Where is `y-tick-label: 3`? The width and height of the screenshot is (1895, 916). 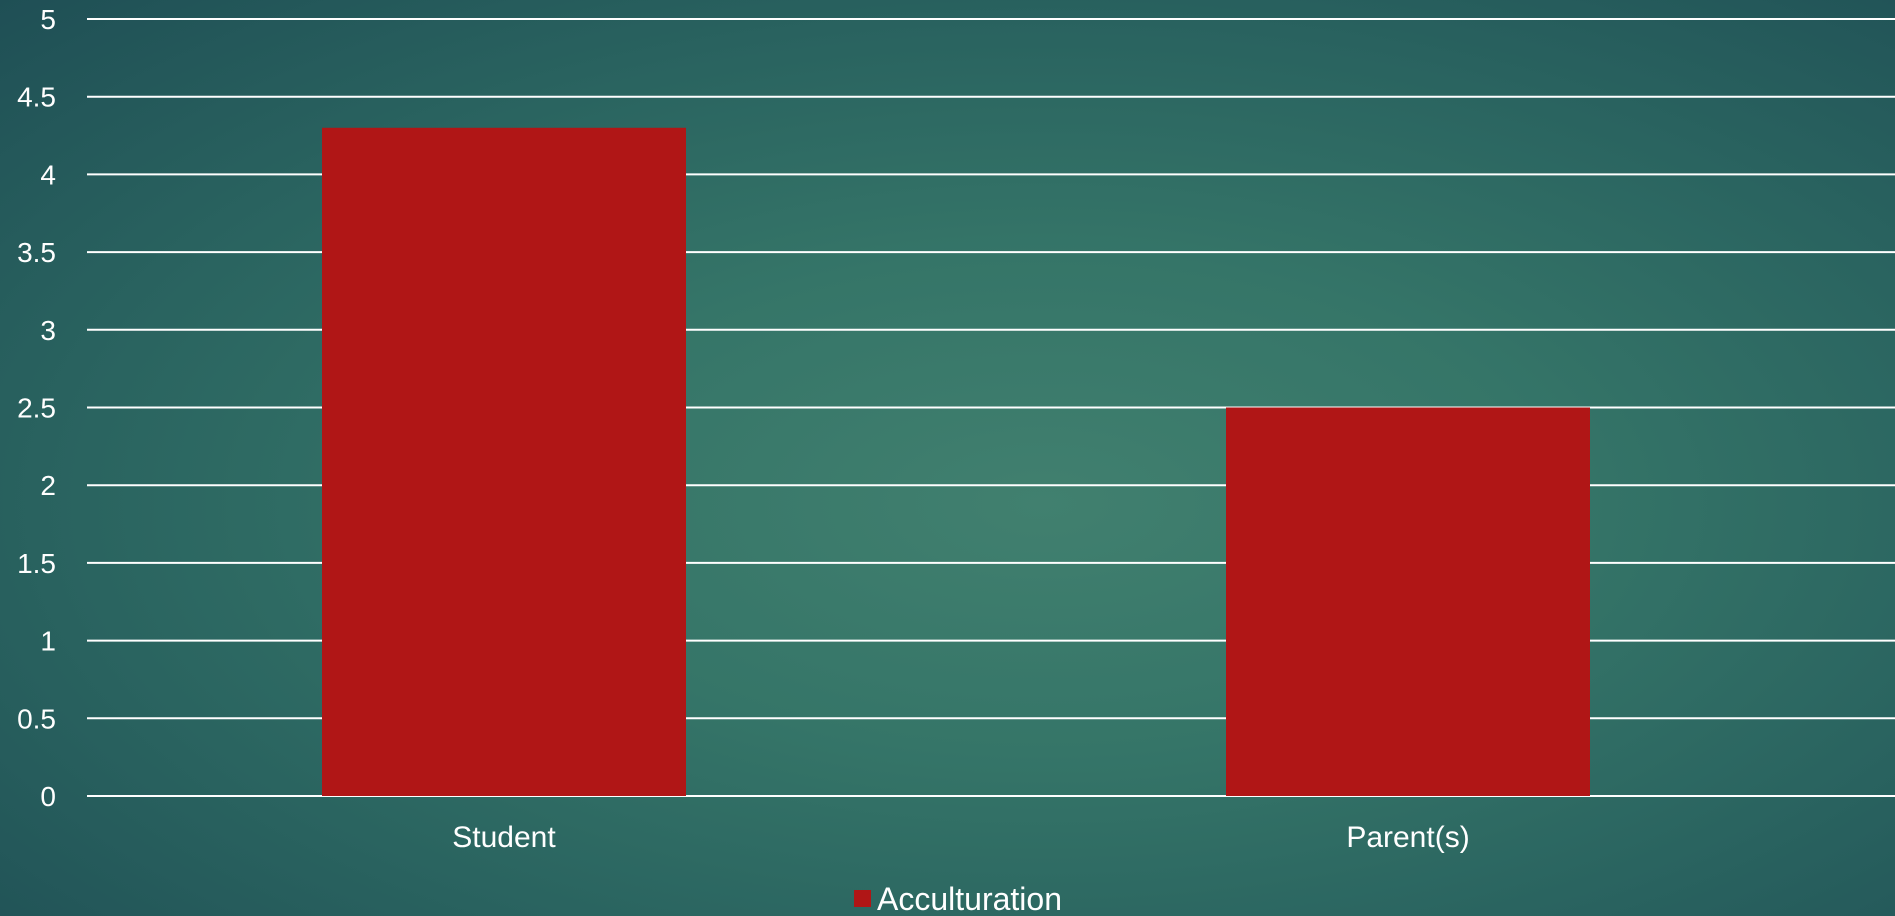
y-tick-label: 3 is located at coordinates (48, 330).